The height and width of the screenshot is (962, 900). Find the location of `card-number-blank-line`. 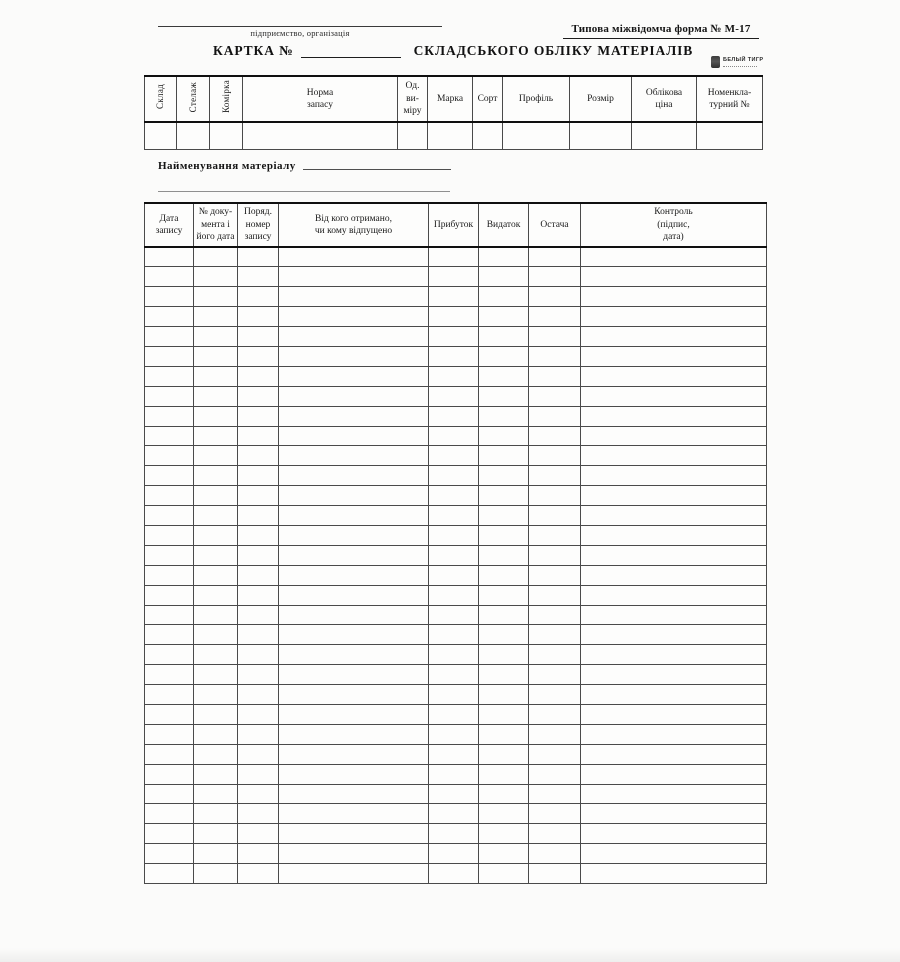

card-number-blank-line is located at coordinates (350, 52).